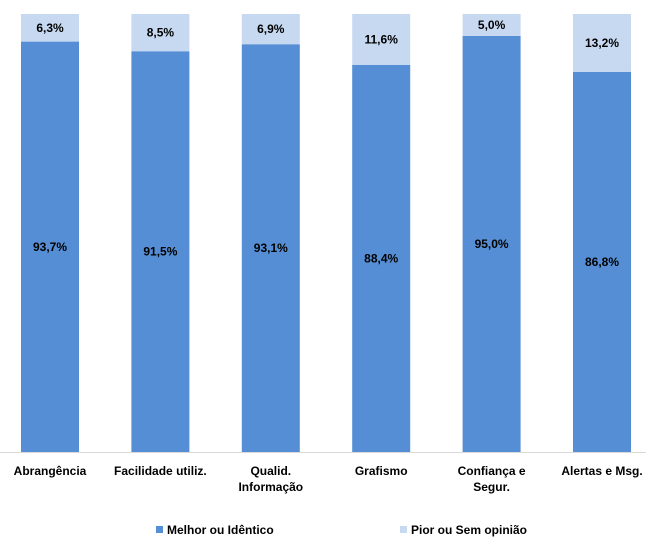  I want to click on data-label-melhor: 88,4%, so click(381, 258).